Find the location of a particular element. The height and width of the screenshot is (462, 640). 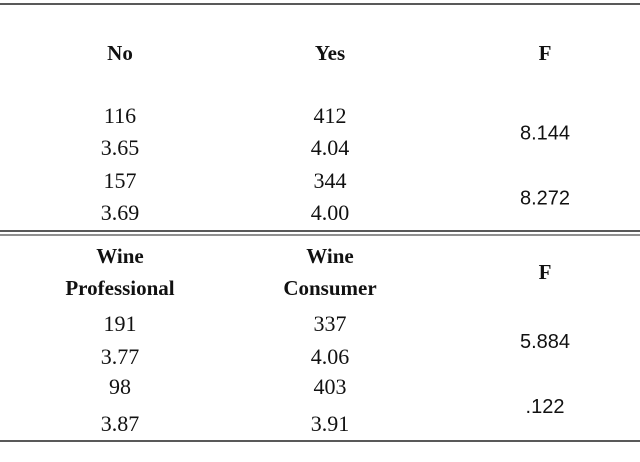

f-value: .122 is located at coordinates (545, 407).